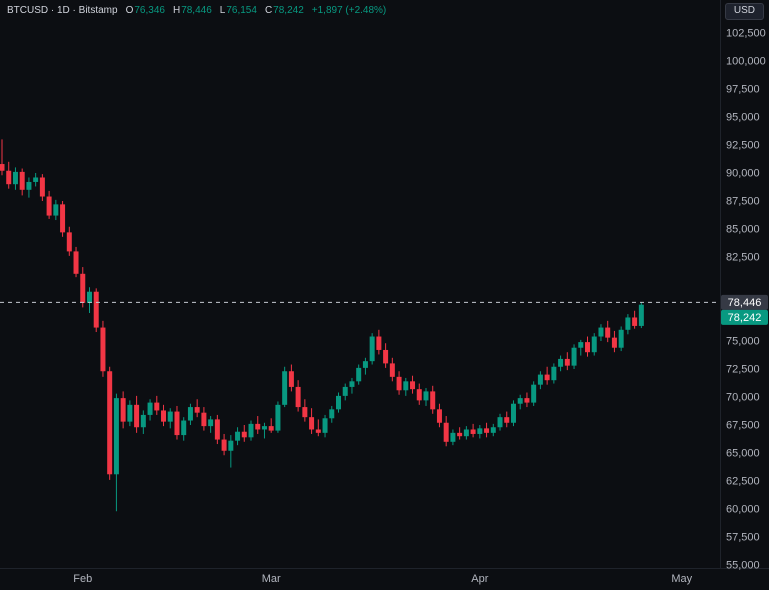  What do you see at coordinates (382, 579) in the screenshot?
I see `time-axis: Feb Mar Apr May` at bounding box center [382, 579].